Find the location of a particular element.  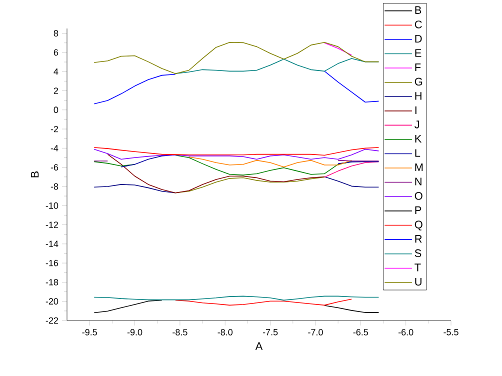

legend-label: U is located at coordinates (418, 282).